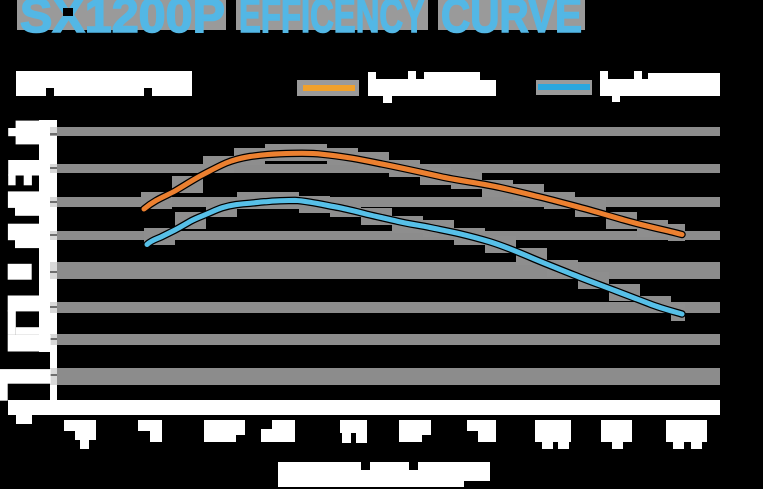 The height and width of the screenshot is (489, 763). I want to click on svg-text: CURVE, so click(511, 21).